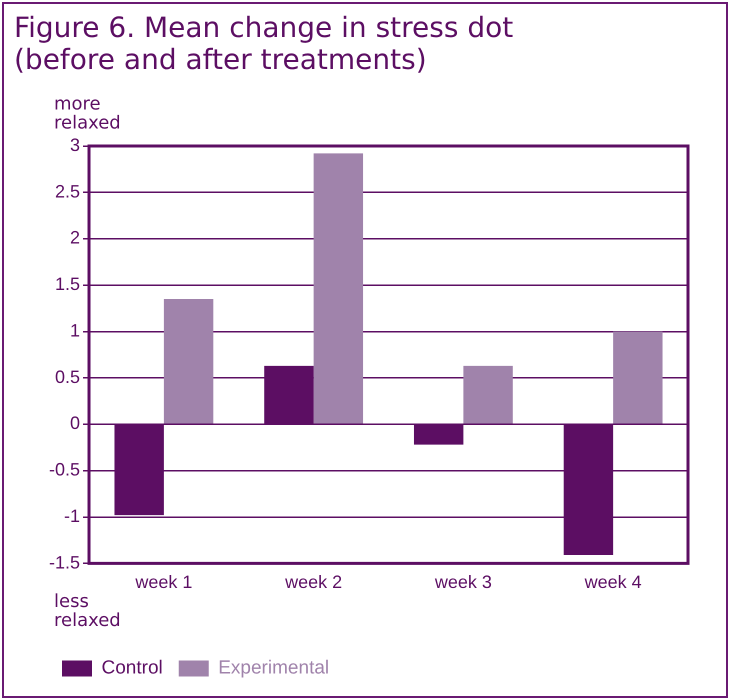  What do you see at coordinates (264, 43) in the screenshot?
I see `chart-title: Figure 6. Mean change in stress dot (before and after treatments)` at bounding box center [264, 43].